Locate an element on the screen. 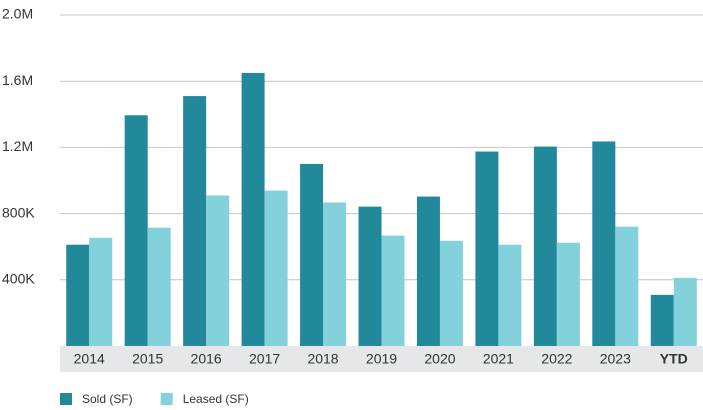 The image size is (703, 410). x-tick-label: 2017 is located at coordinates (264, 359).